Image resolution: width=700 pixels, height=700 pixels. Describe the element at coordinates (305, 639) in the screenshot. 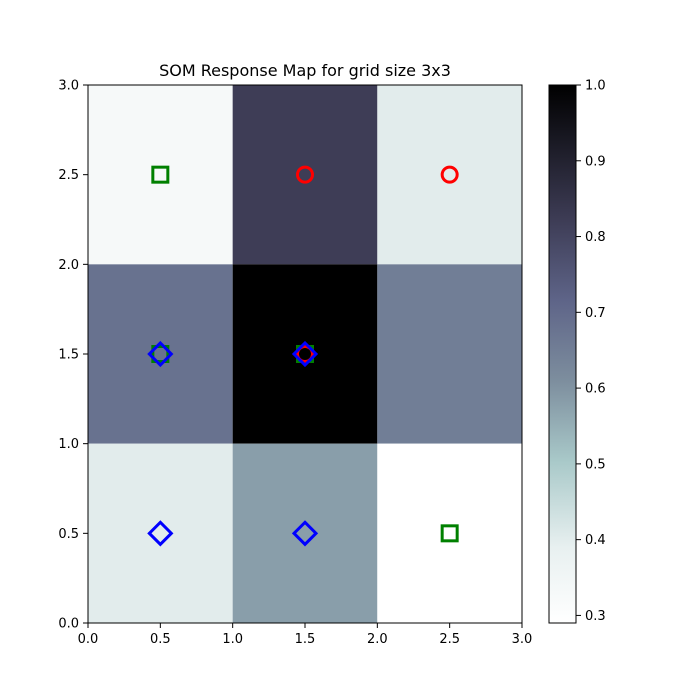

I see `x-tick-label: 1.5` at that location.